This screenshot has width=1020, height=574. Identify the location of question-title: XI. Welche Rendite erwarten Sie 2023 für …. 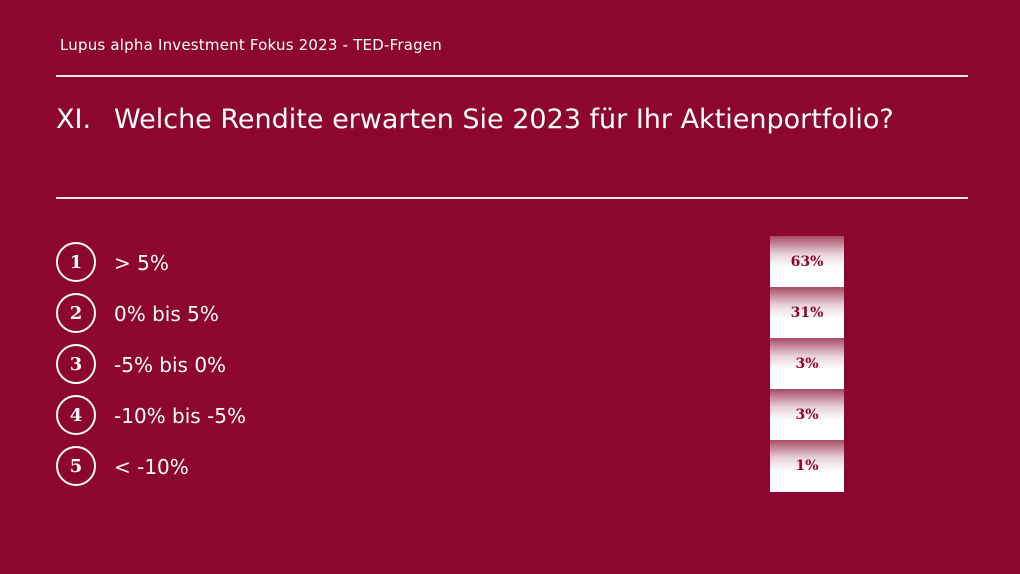
(475, 119).